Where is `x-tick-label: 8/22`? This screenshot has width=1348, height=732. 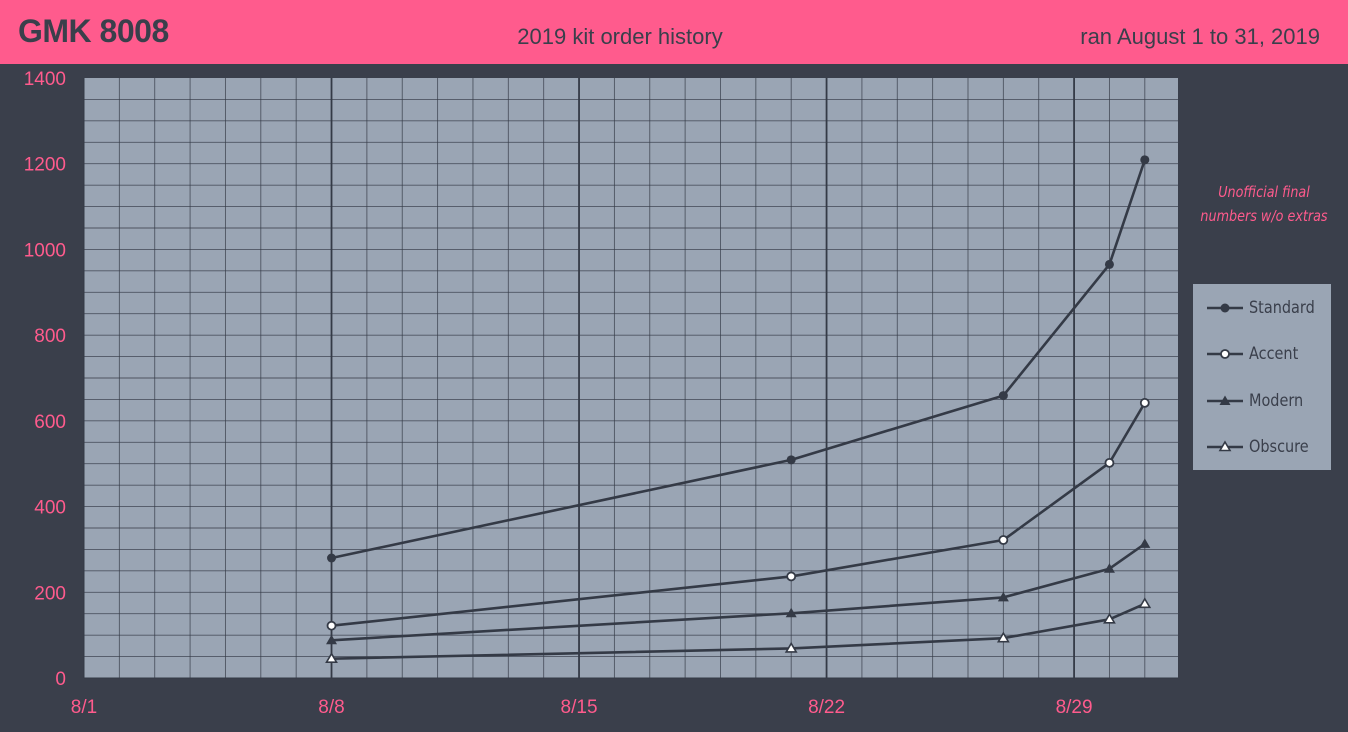 x-tick-label: 8/22 is located at coordinates (826, 707).